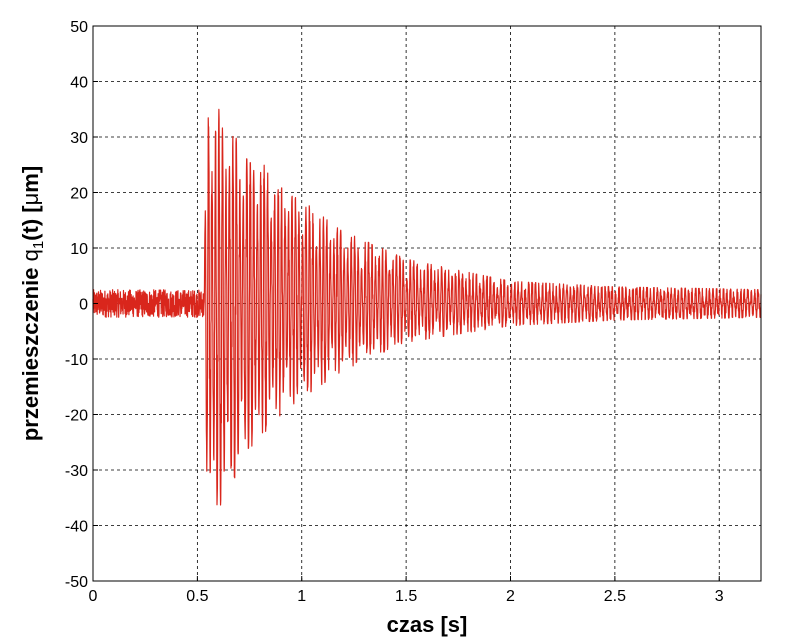  I want to click on x-tick-label: 3, so click(719, 596).